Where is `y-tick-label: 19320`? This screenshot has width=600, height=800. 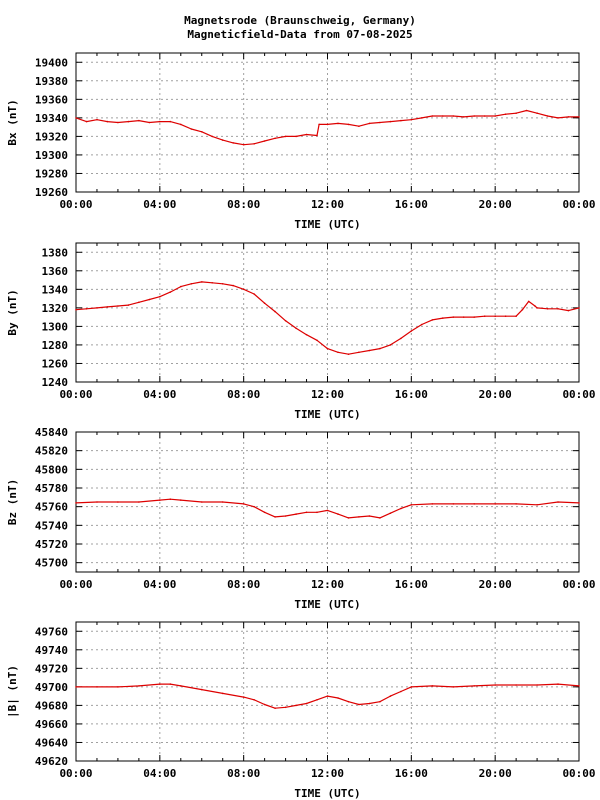
y-tick-label: 19320 is located at coordinates (51, 136).